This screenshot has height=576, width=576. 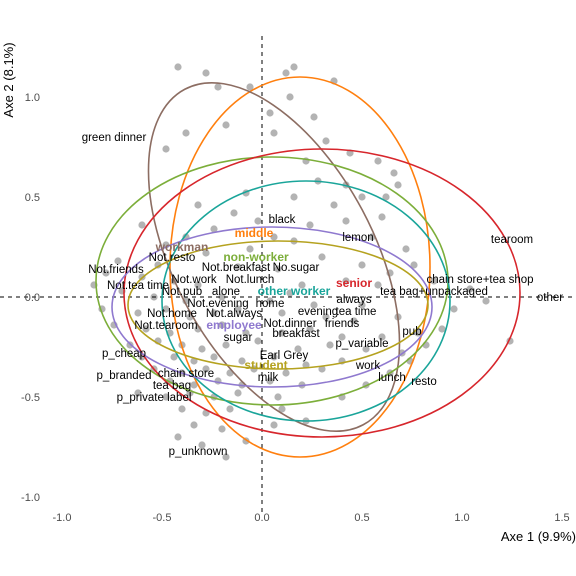 What do you see at coordinates (479, 280) in the screenshot?
I see `category-label: chain store+tea shop` at bounding box center [479, 280].